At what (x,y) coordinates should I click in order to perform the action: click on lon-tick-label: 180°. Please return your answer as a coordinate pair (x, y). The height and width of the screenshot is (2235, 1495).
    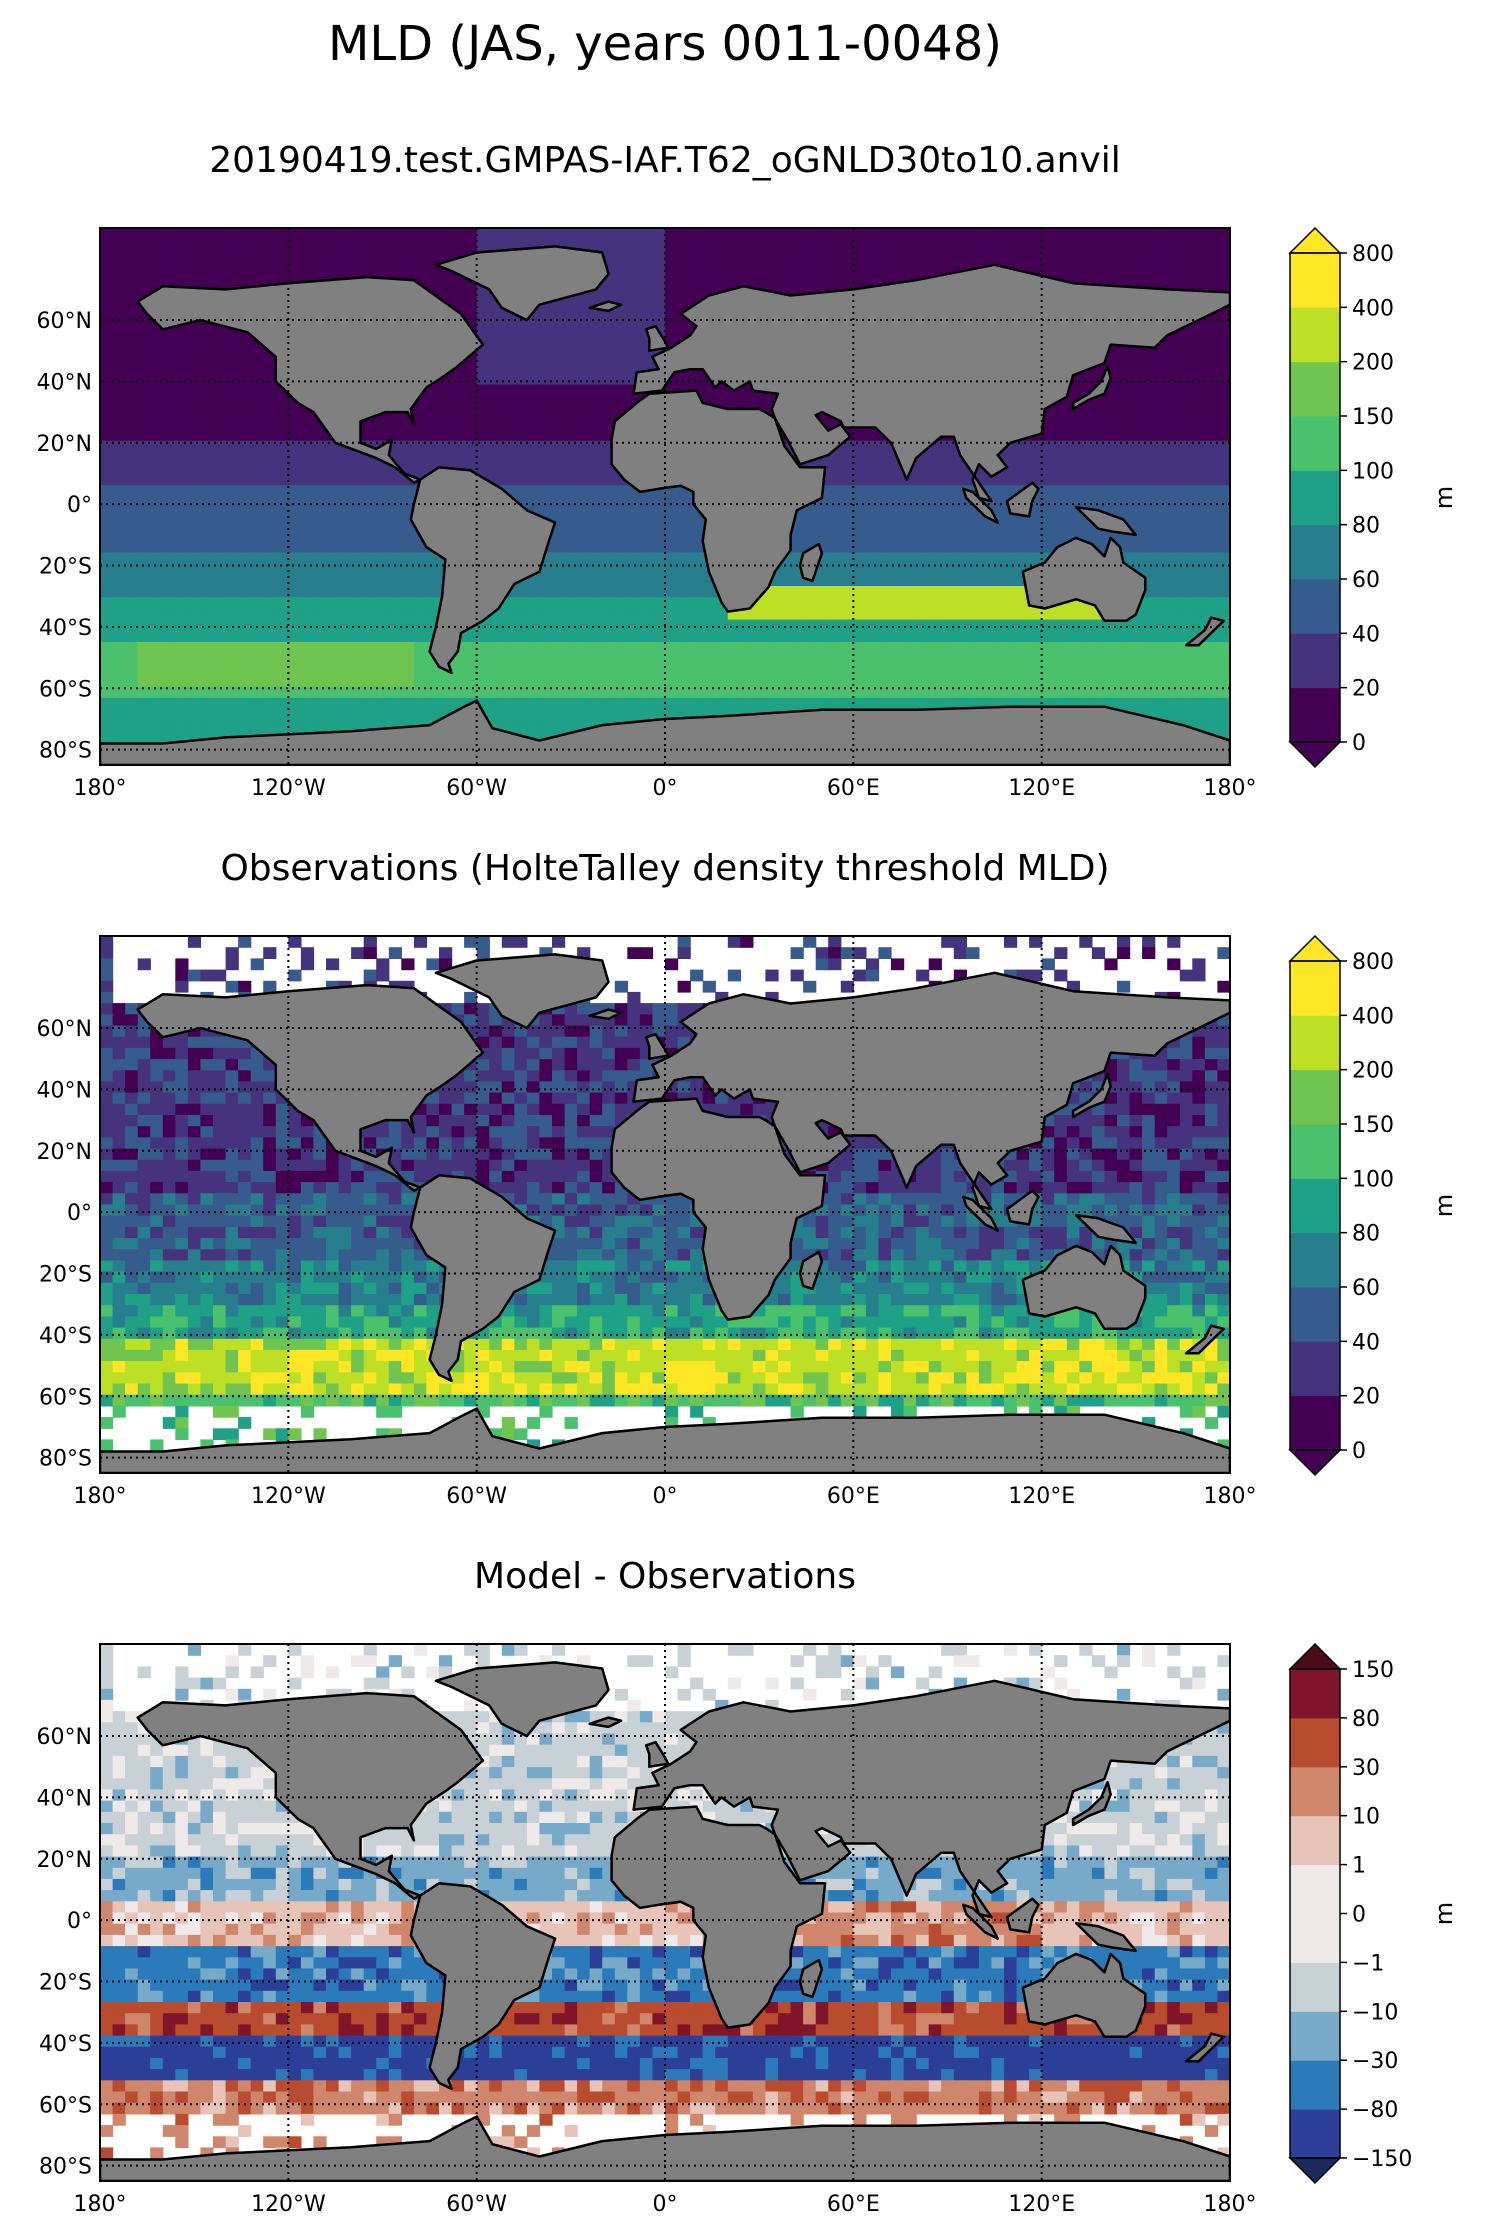
    Looking at the image, I should click on (1230, 788).